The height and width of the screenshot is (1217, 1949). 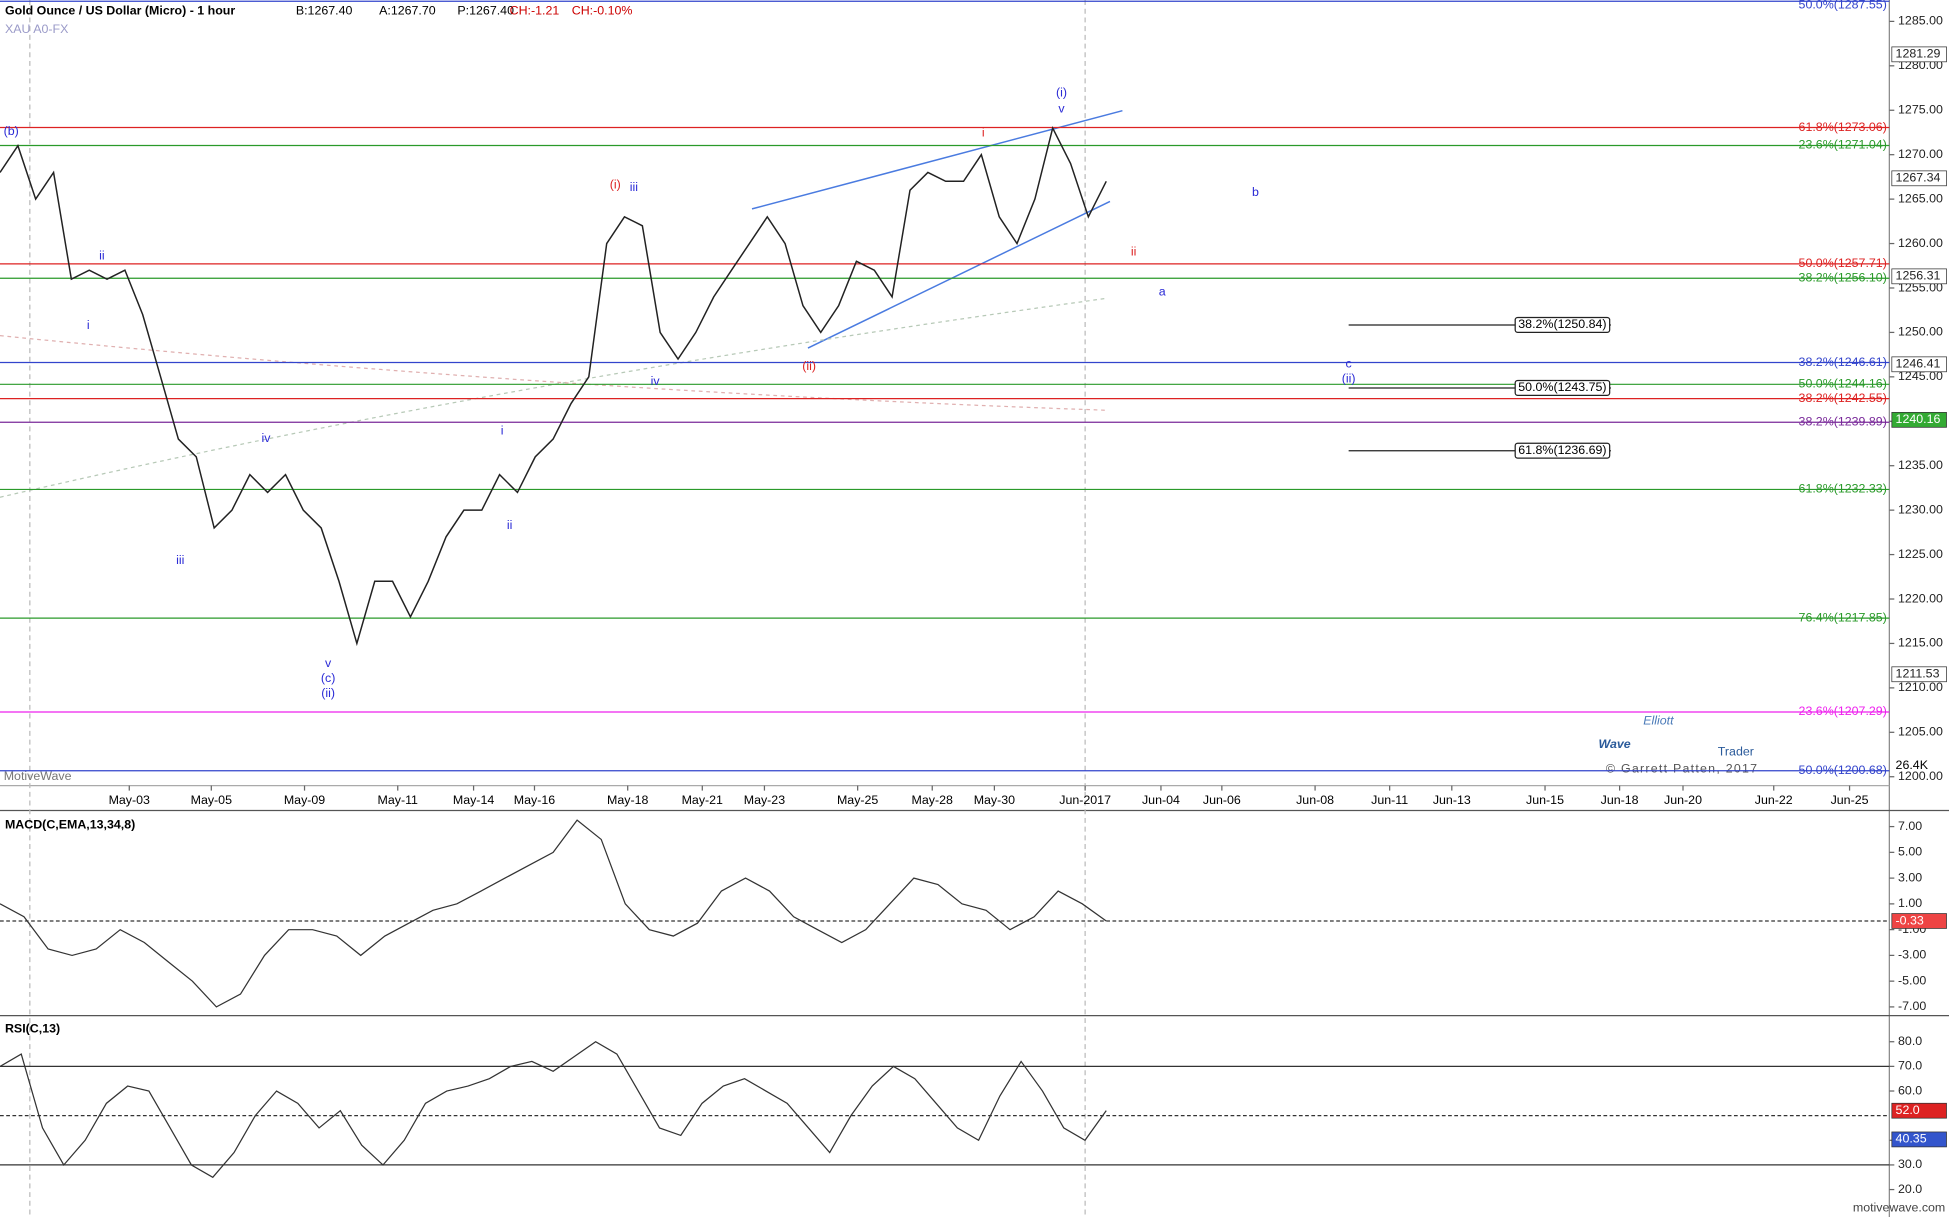 I want to click on value-box-label: 1256.31, so click(x=1918, y=276).